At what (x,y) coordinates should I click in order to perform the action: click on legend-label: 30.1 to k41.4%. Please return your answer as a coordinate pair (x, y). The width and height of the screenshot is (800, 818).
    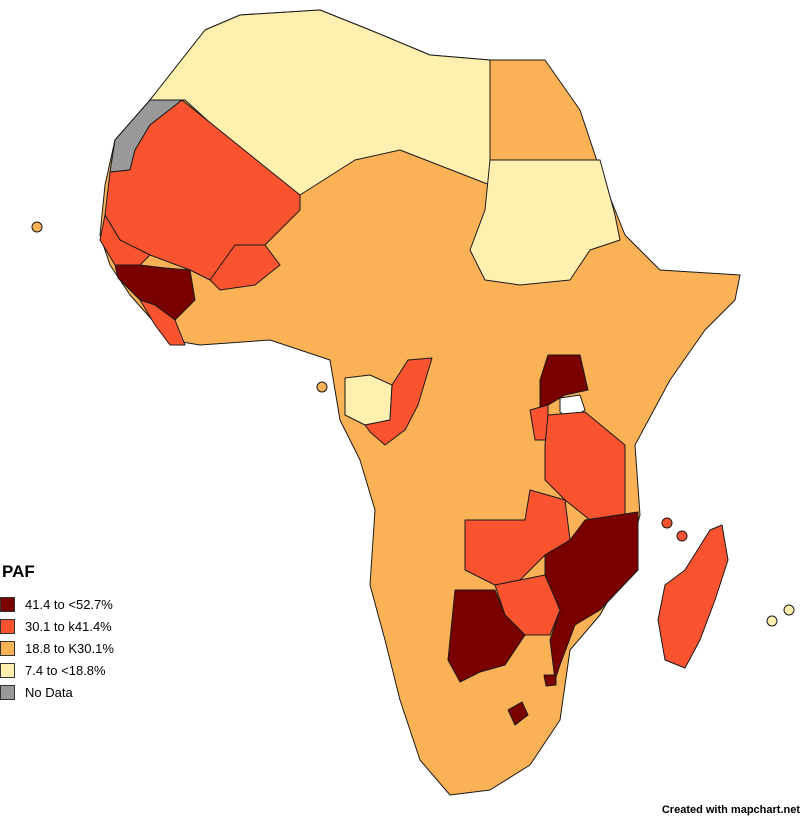
    Looking at the image, I should click on (68, 626).